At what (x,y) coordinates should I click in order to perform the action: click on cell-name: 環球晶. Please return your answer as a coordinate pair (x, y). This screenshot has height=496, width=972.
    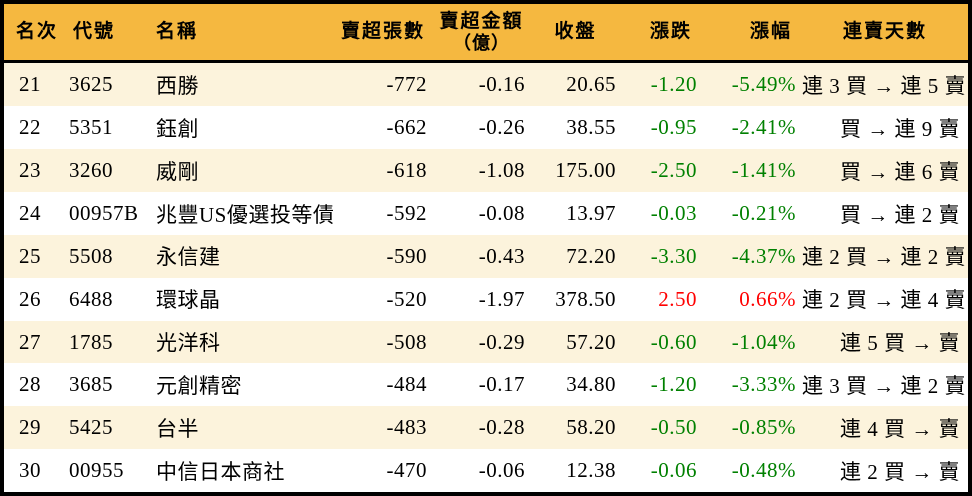
    Looking at the image, I should click on (188, 300).